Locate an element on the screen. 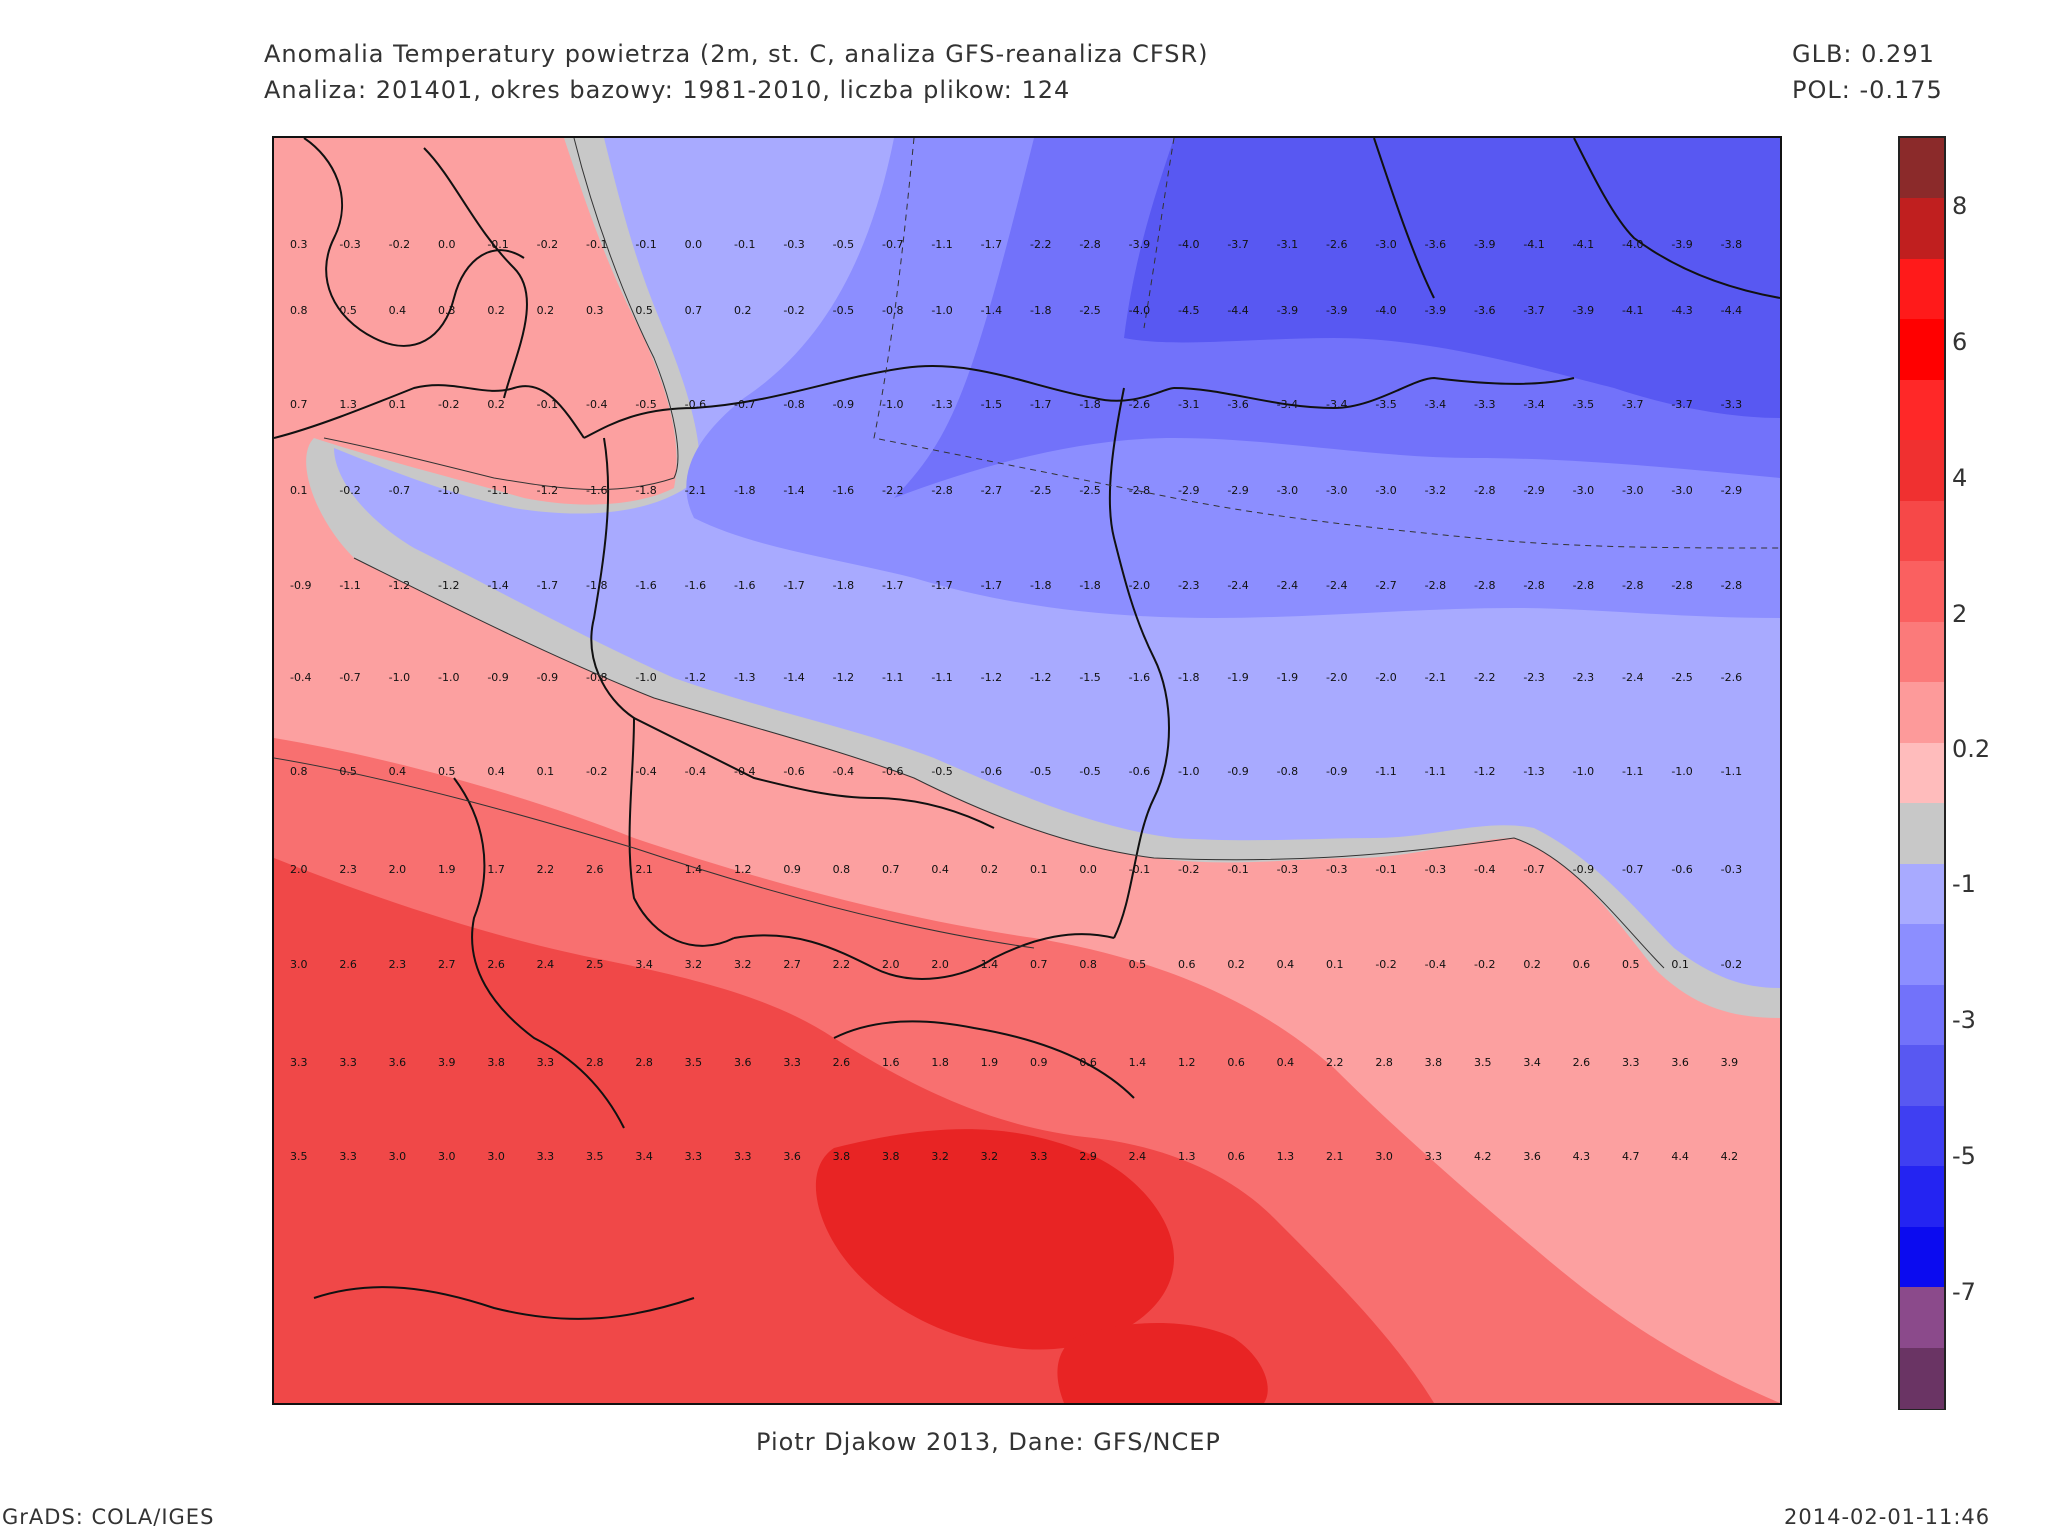 This screenshot has height=1536, width=2048. grid-value-label: -4.1 is located at coordinates (1533, 244).